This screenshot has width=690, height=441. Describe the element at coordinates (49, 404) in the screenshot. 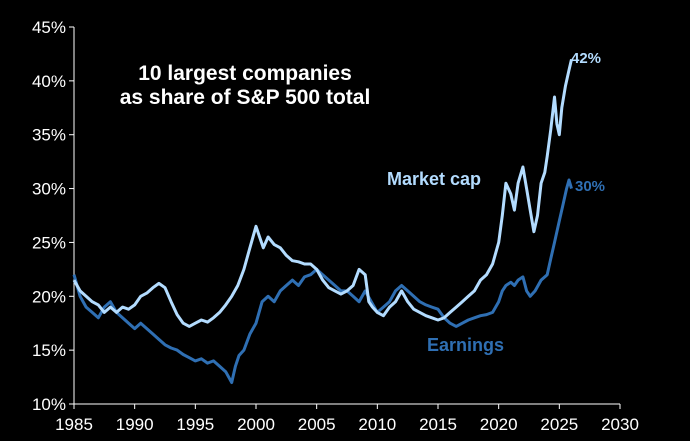

I see `y-tick-label: 10%` at that location.